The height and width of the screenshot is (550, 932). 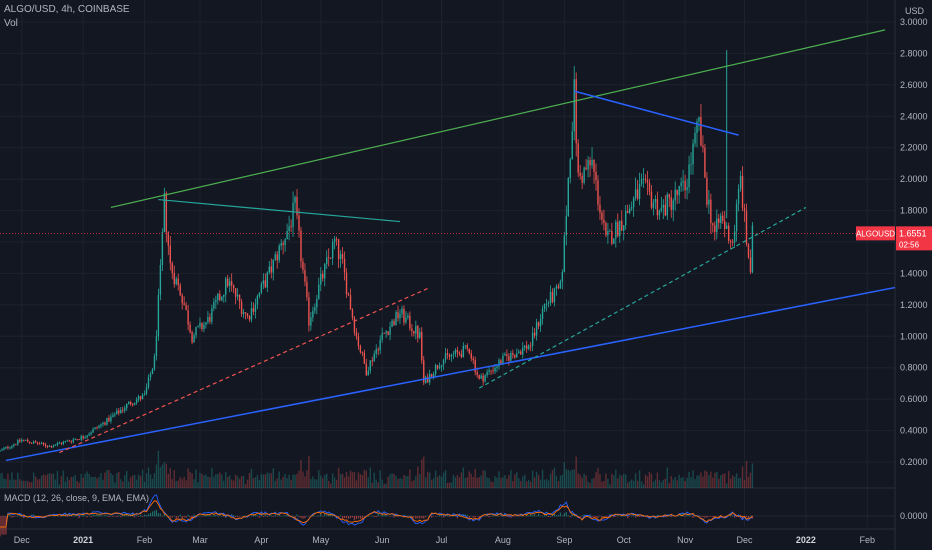 What do you see at coordinates (261, 540) in the screenshot?
I see `time-tick-label: Apr` at bounding box center [261, 540].